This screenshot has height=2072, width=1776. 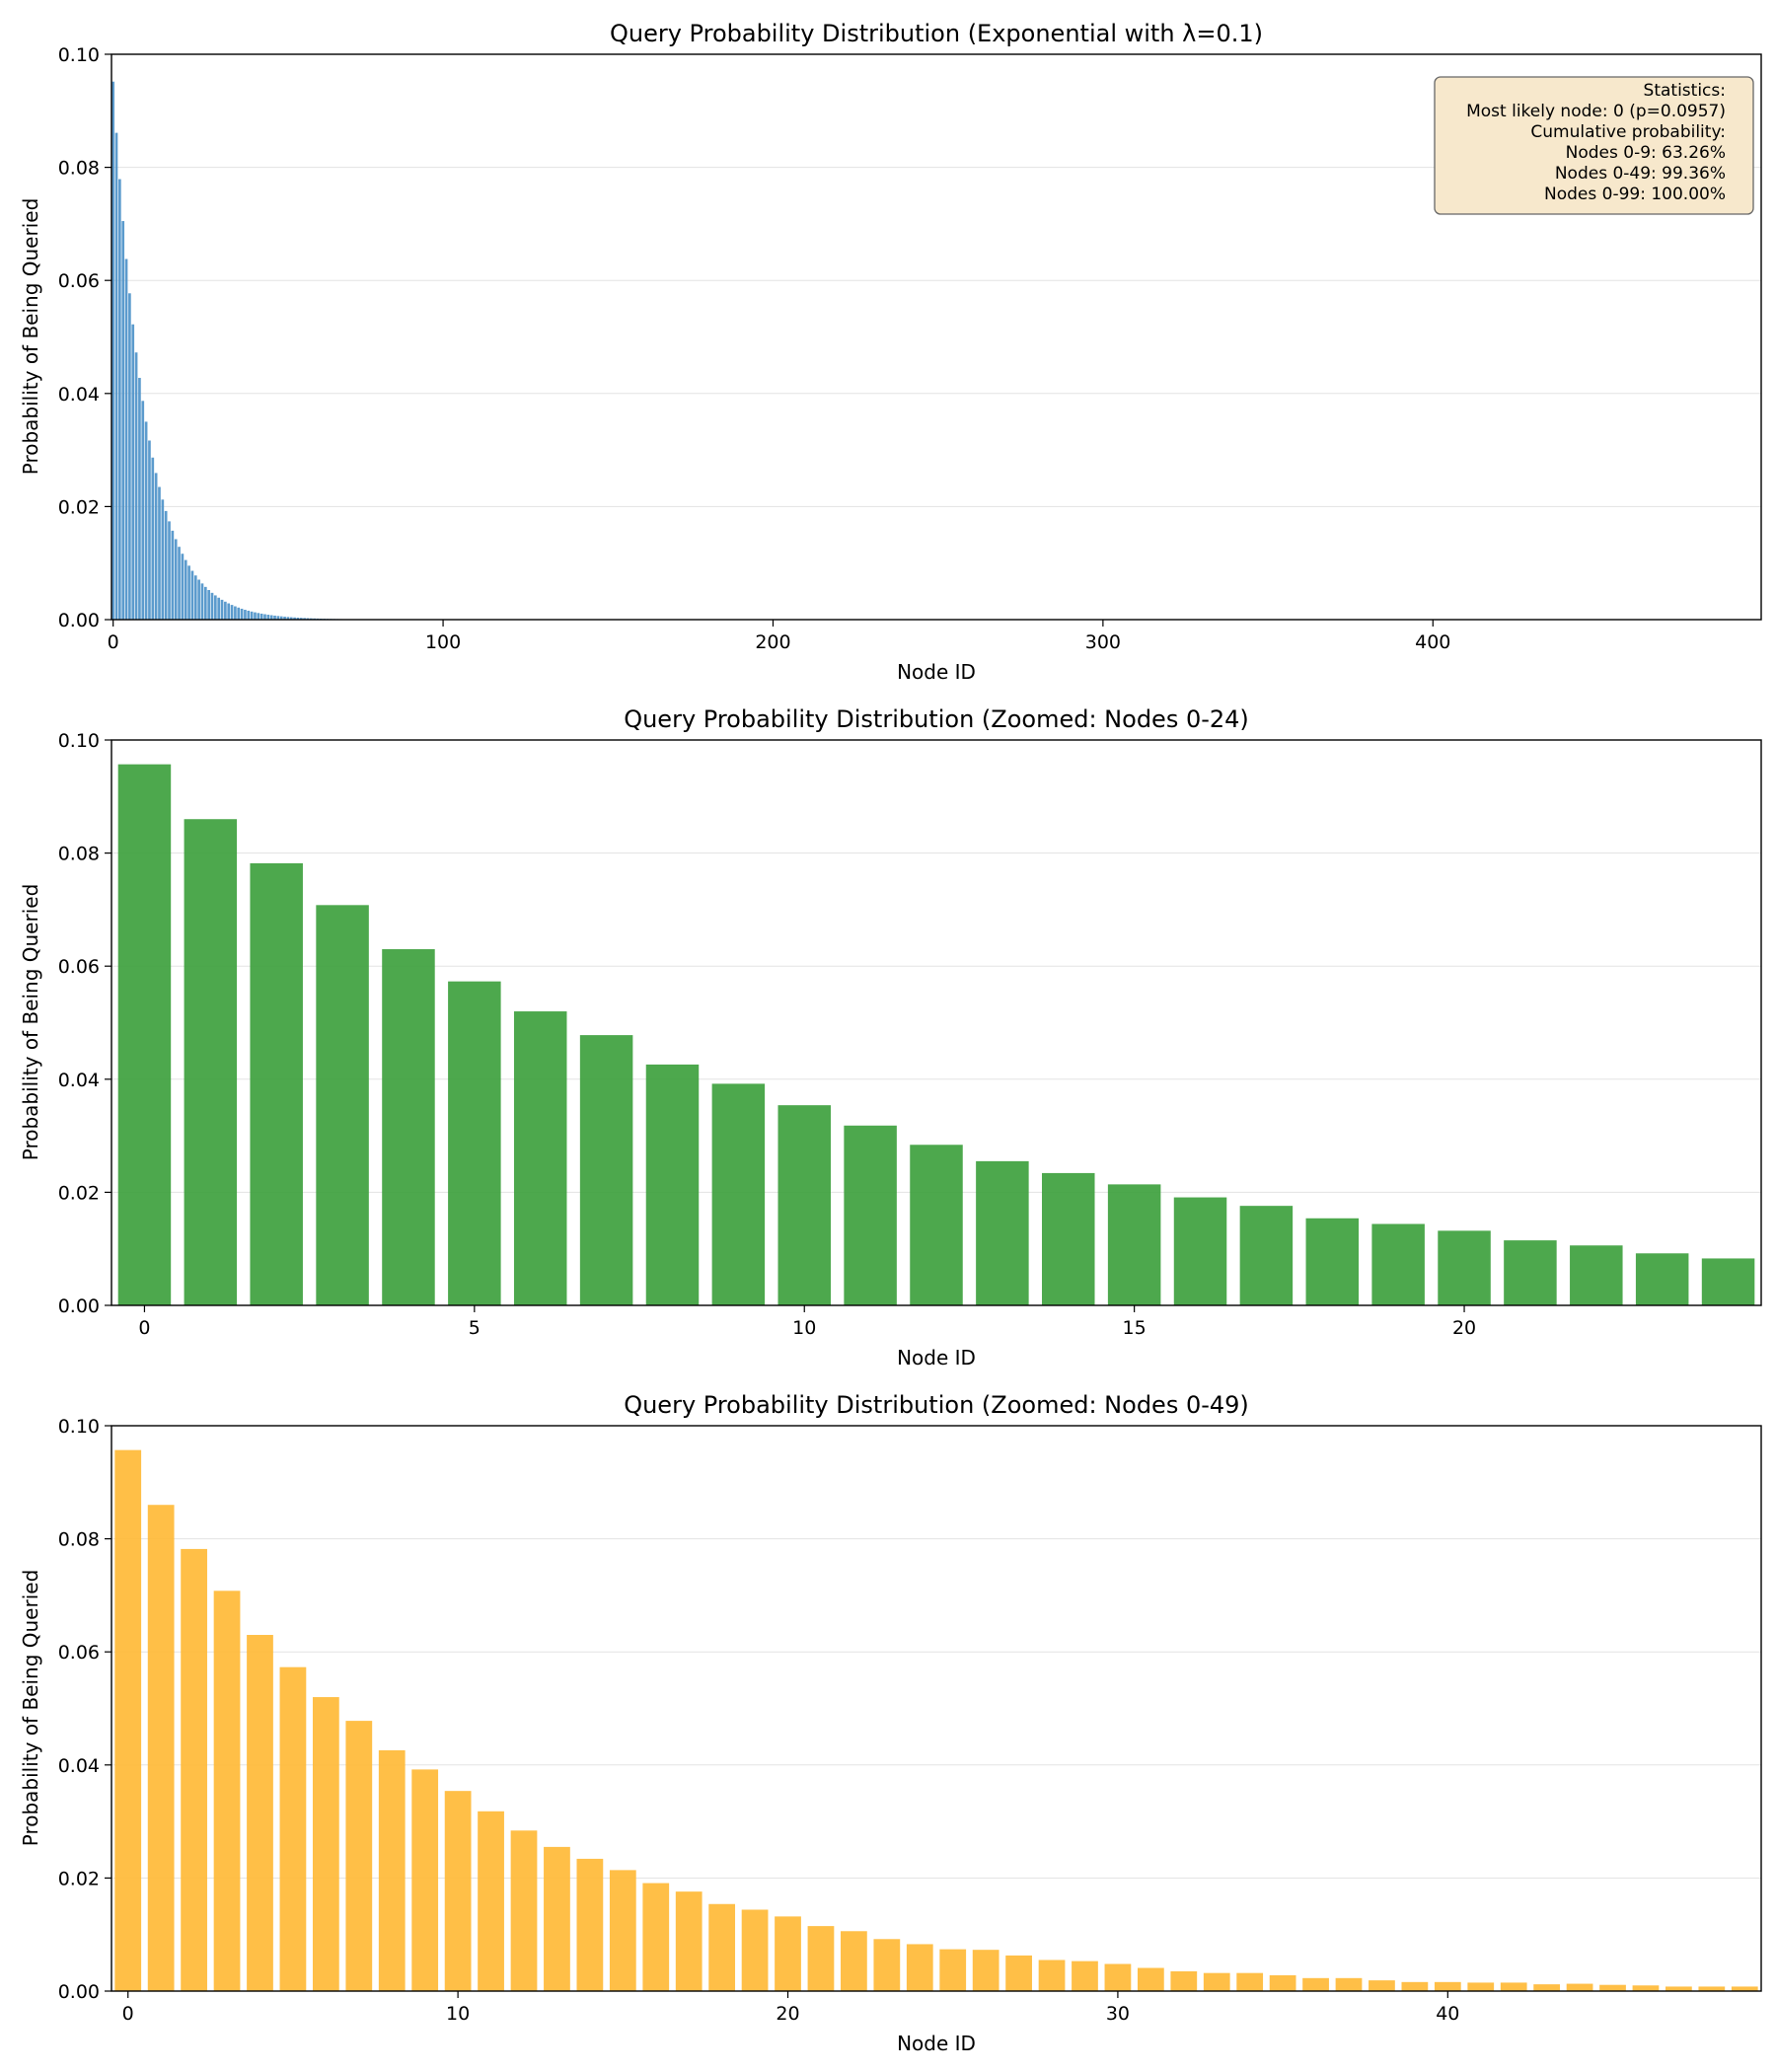 What do you see at coordinates (1685, 91) in the screenshot?
I see `statistics-line: Statistics:` at bounding box center [1685, 91].